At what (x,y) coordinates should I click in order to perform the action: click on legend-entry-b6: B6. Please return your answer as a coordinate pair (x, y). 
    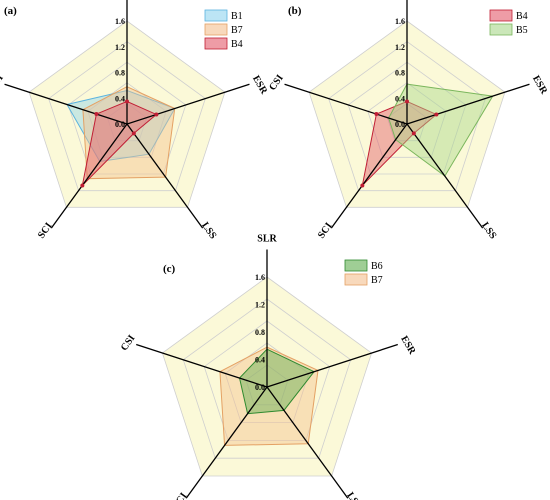
    Looking at the image, I should click on (377, 266).